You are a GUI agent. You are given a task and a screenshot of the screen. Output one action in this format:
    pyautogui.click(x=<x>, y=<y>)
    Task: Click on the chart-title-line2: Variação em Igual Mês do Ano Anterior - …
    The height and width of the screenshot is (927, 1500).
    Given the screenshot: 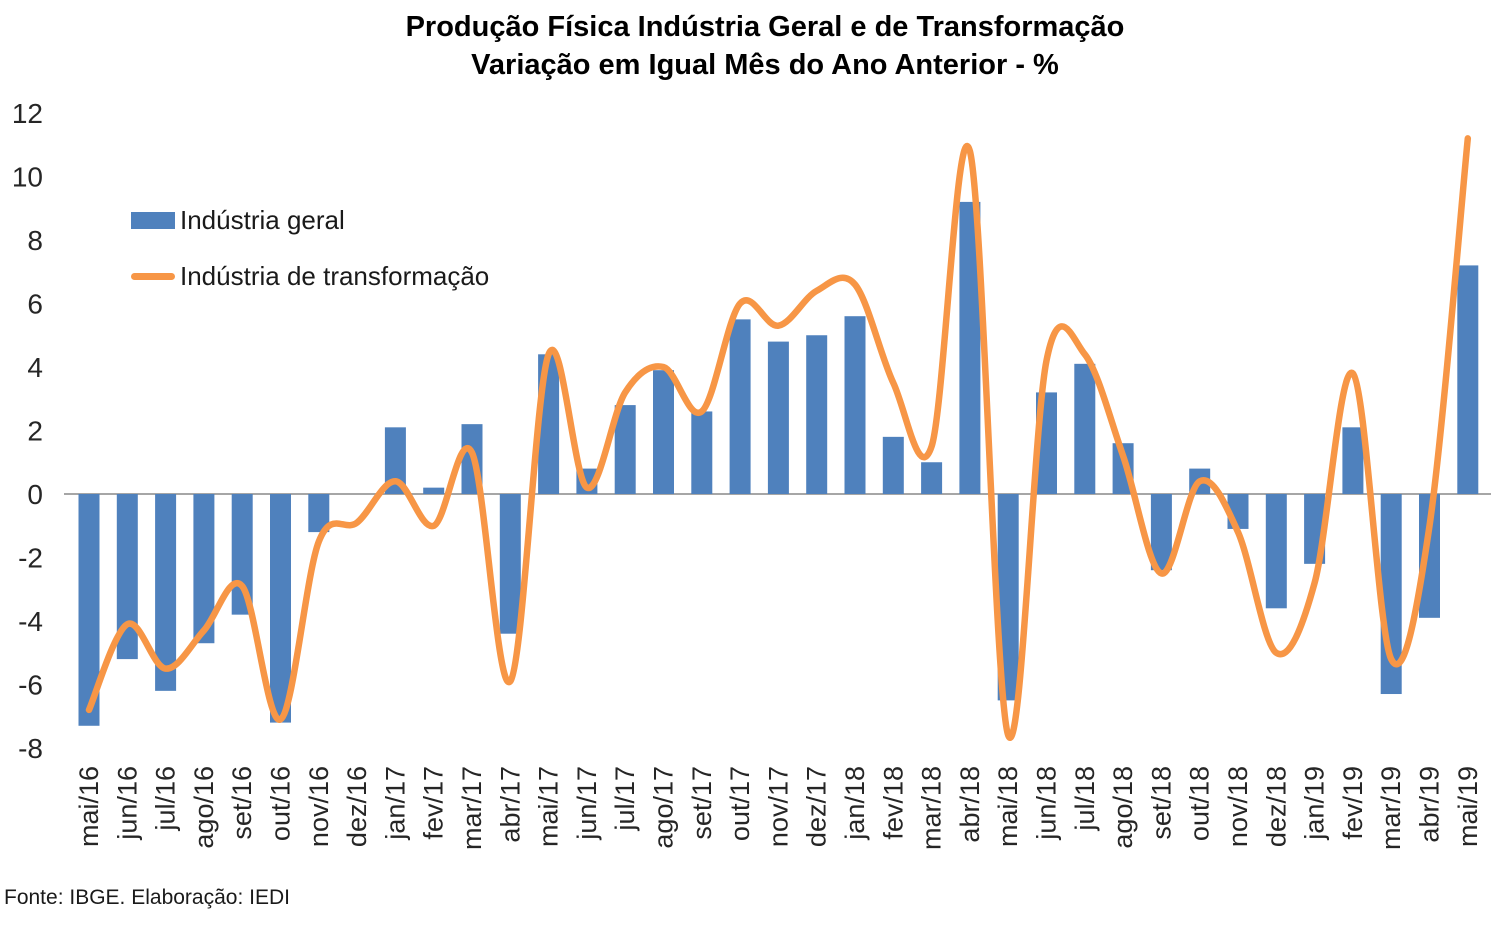 What is the action you would take?
    pyautogui.click(x=765, y=65)
    